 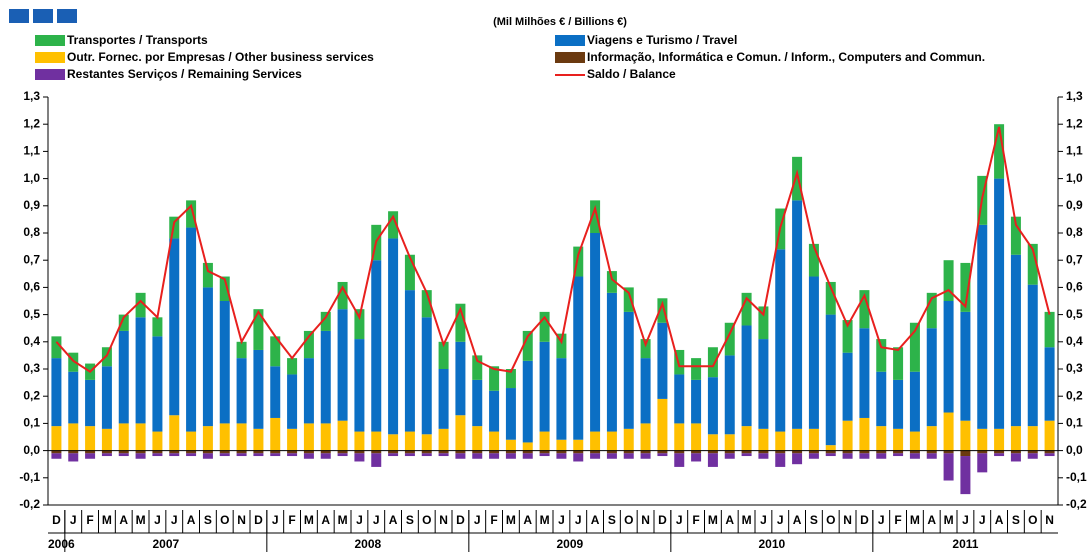 I want to click on legend-label: Transportes / Transports, so click(x=137, y=40).